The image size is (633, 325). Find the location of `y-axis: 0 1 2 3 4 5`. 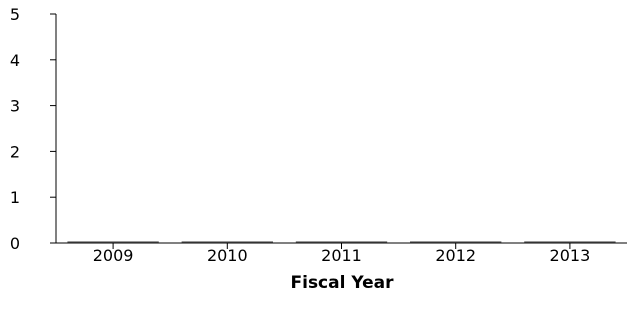

y-axis: 0 1 2 3 4 5 is located at coordinates (33, 129).